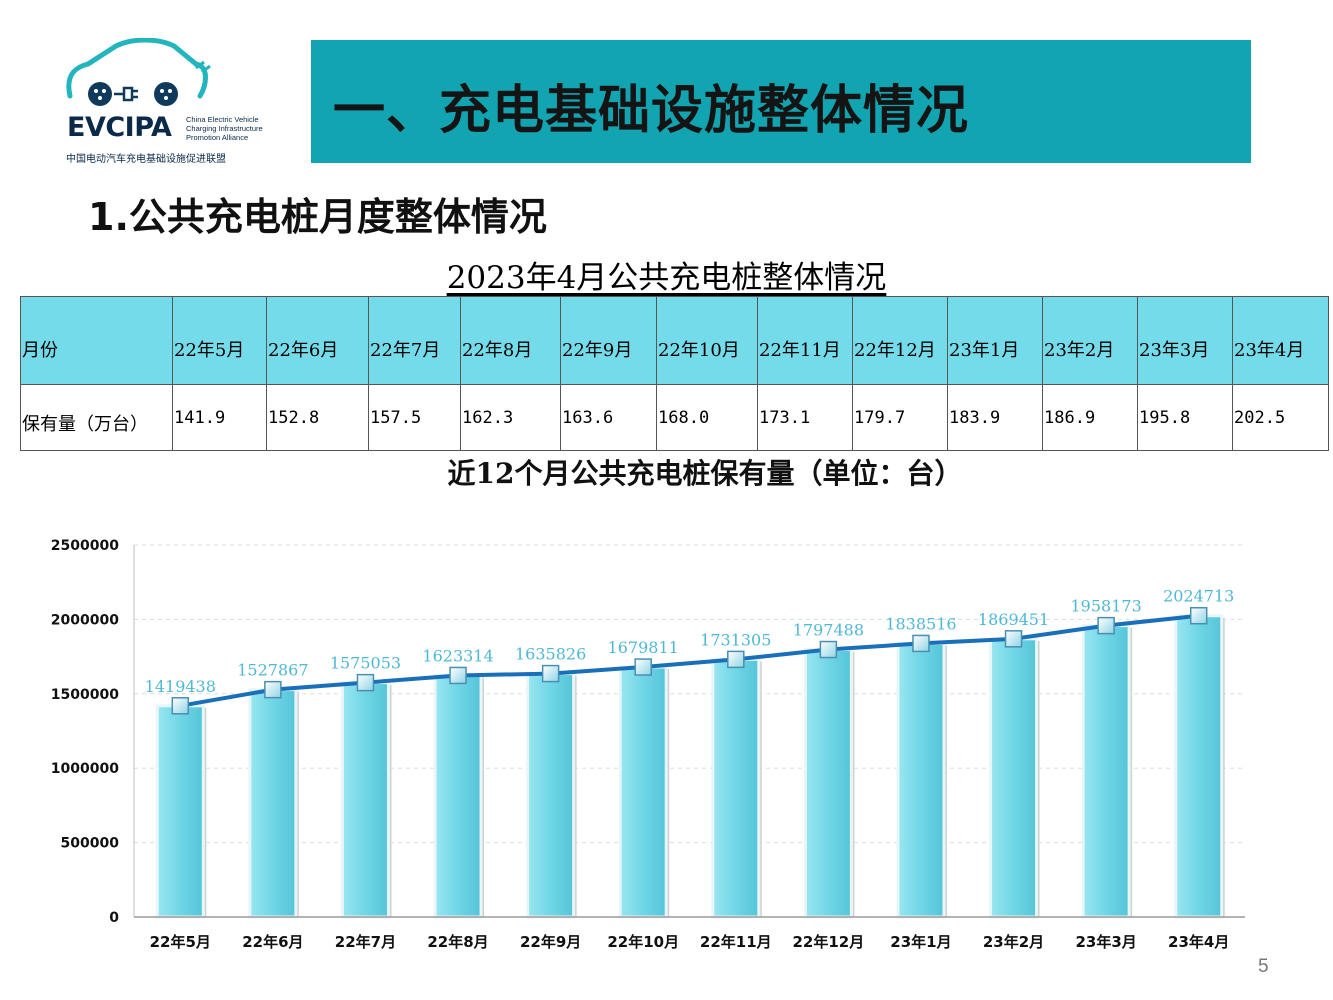 This screenshot has width=1333, height=1000. What do you see at coordinates (414, 340) in the screenshot?
I see `table-header-cell: 22年7月` at bounding box center [414, 340].